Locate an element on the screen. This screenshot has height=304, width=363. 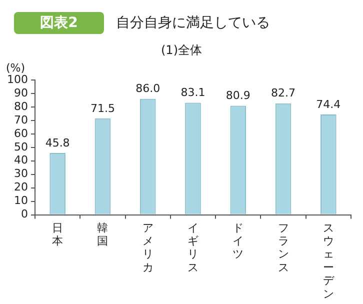
data-label: 80.9 is located at coordinates (238, 95).